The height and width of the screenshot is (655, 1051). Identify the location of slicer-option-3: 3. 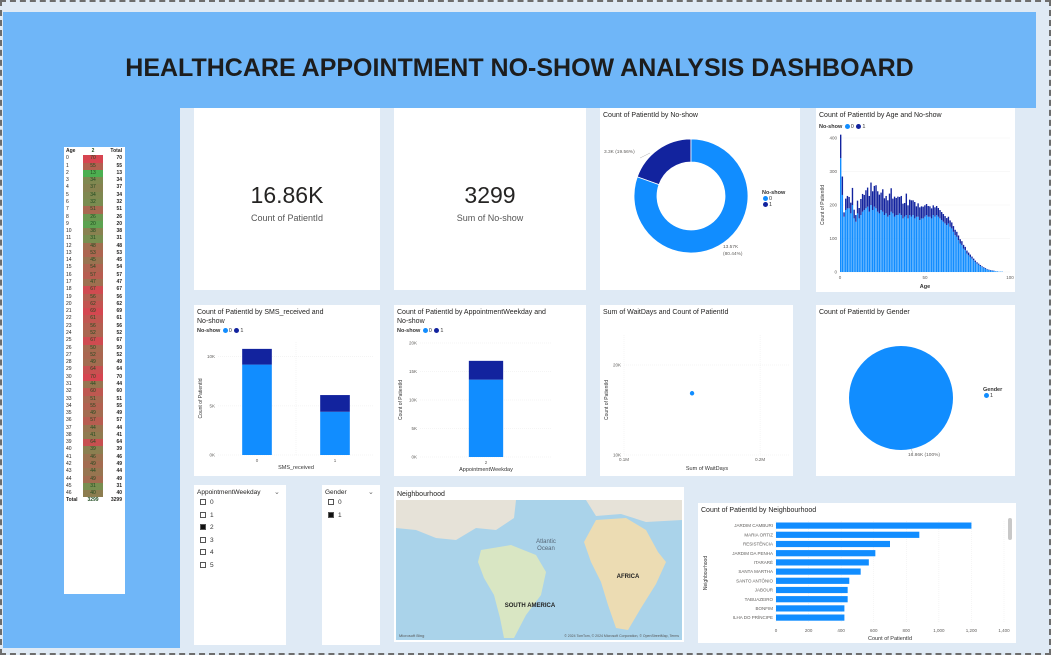
(207, 540).